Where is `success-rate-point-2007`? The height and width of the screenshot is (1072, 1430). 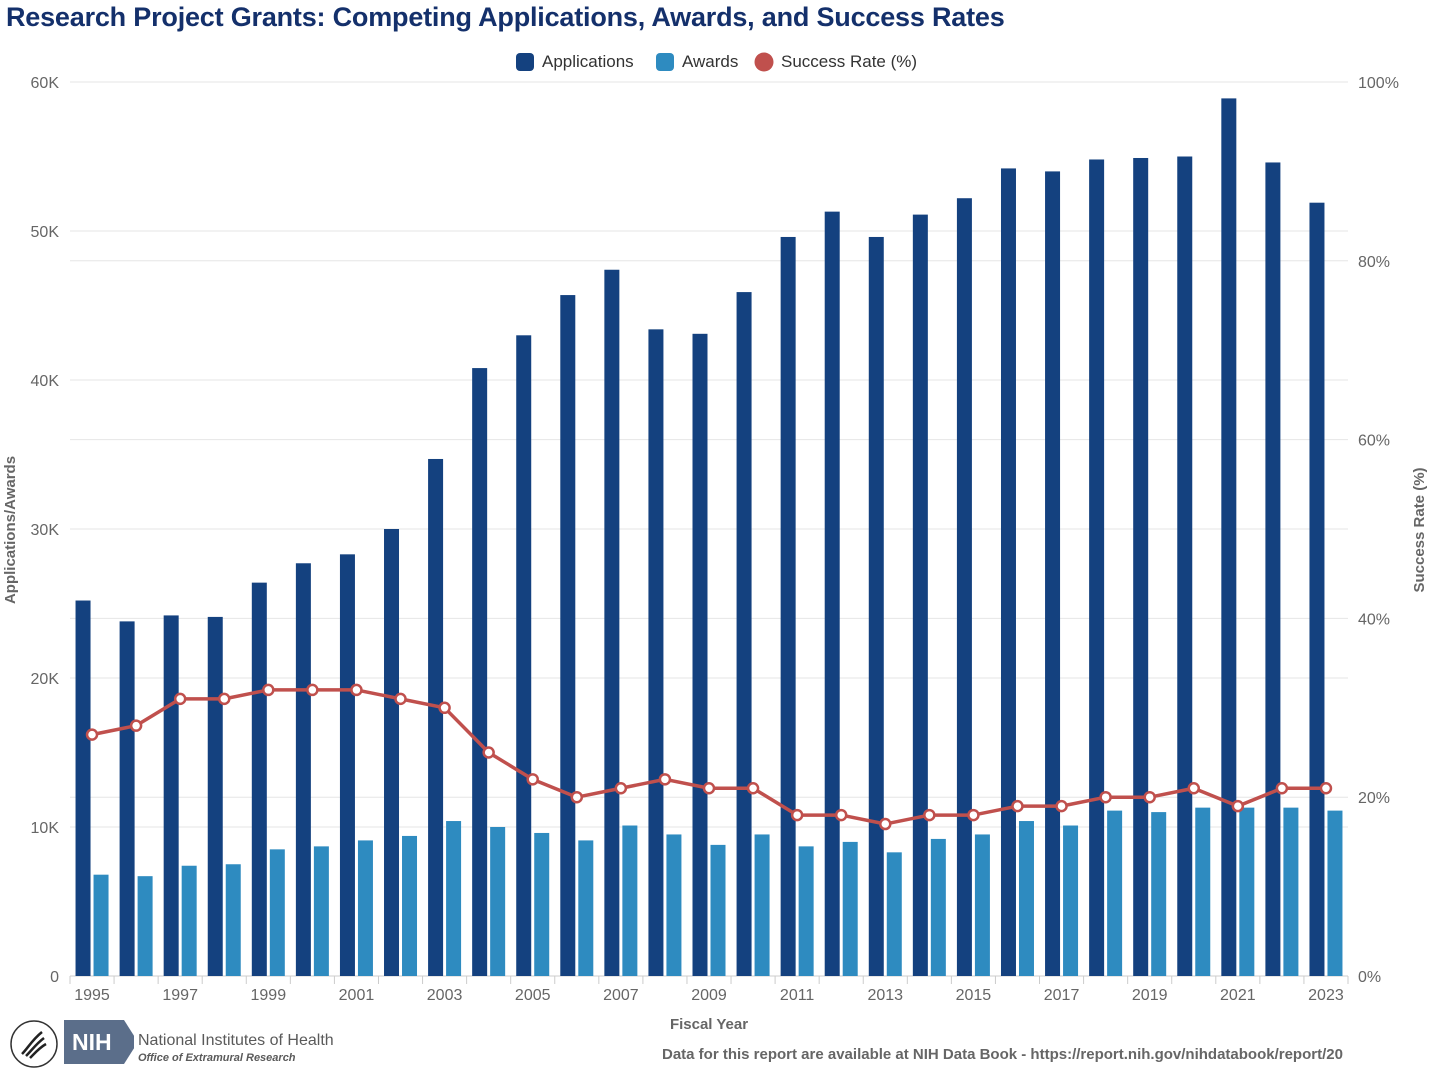
success-rate-point-2007 is located at coordinates (621, 788).